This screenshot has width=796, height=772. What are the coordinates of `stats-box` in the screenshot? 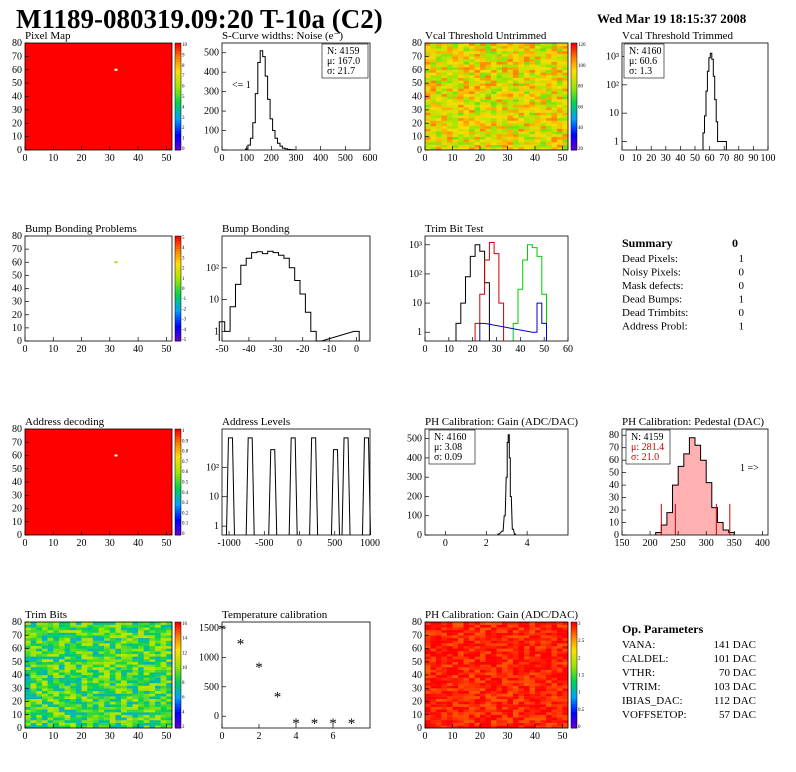 It's located at (452, 447).